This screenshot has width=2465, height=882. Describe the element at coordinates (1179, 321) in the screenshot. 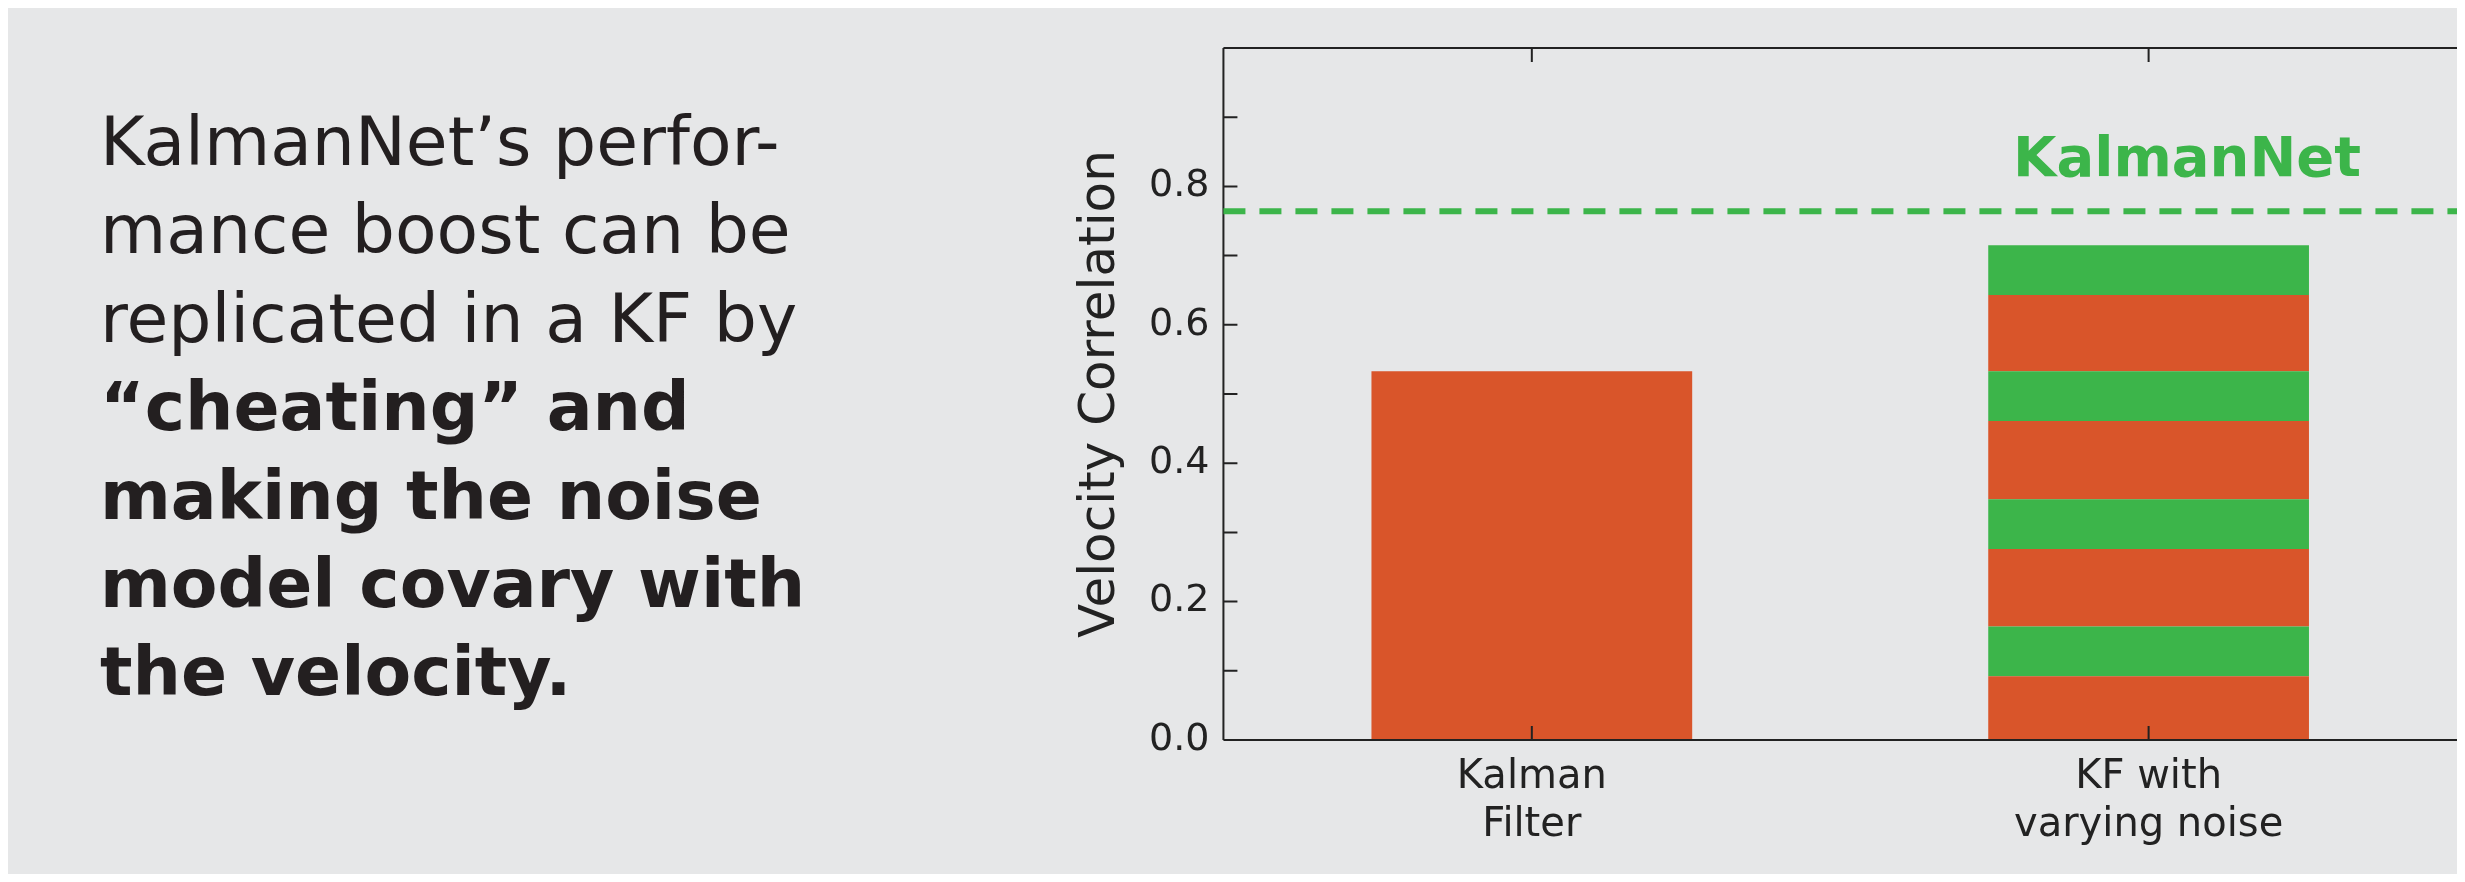

I see `y-tick-label: 0.6` at that location.